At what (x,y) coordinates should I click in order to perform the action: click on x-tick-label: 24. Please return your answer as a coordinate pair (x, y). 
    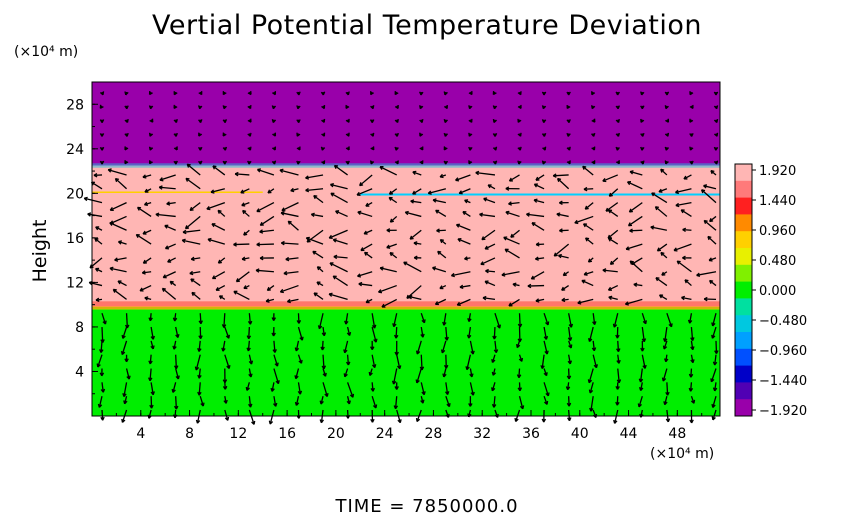
    Looking at the image, I should click on (385, 434).